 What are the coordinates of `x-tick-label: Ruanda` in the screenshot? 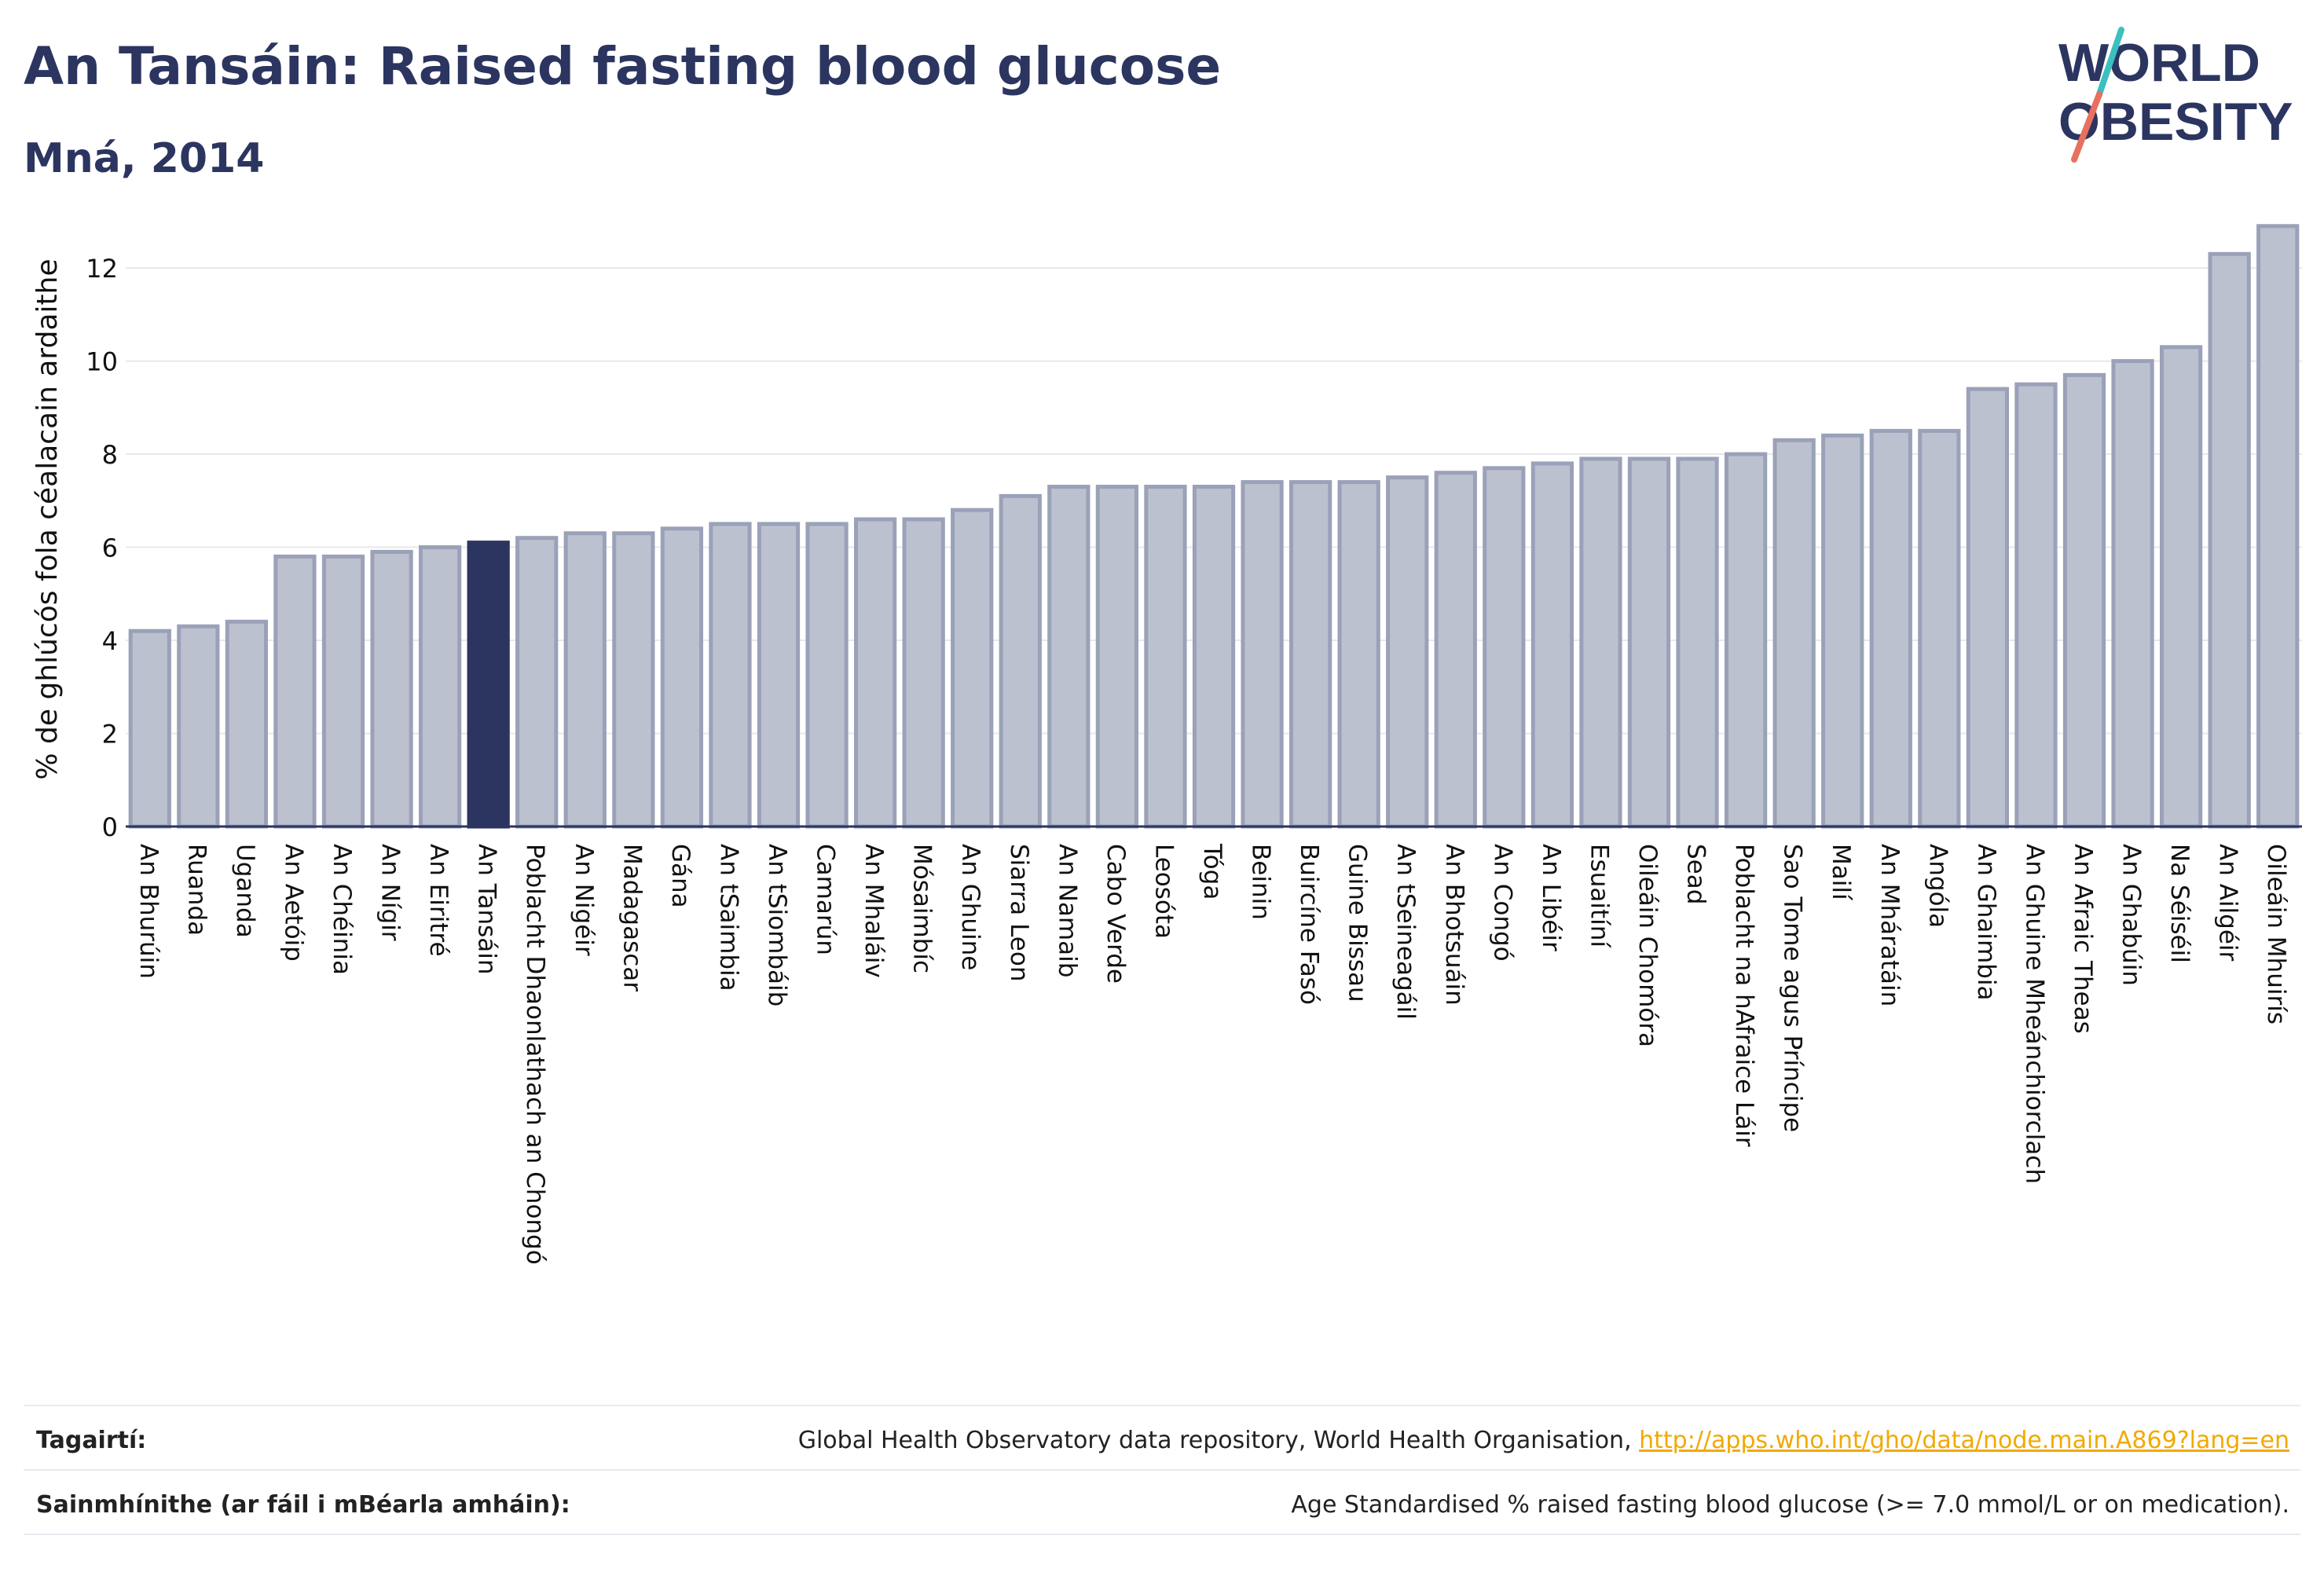 It's located at (196, 890).